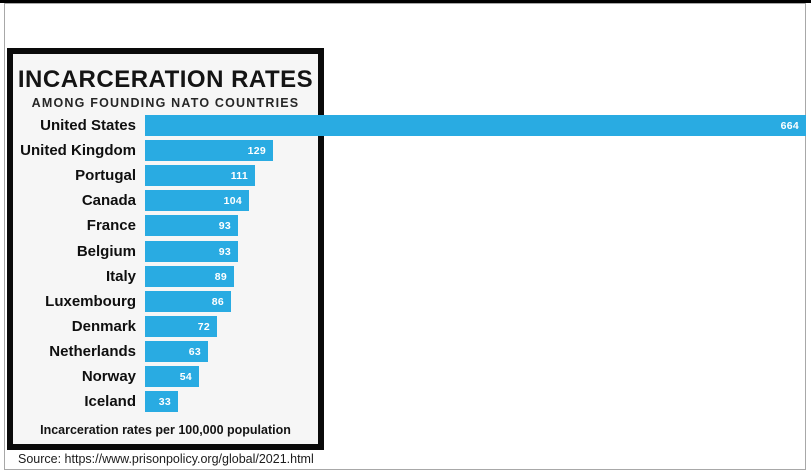  Describe the element at coordinates (409, 401) in the screenshot. I see `chart-row: Iceland 33` at that location.